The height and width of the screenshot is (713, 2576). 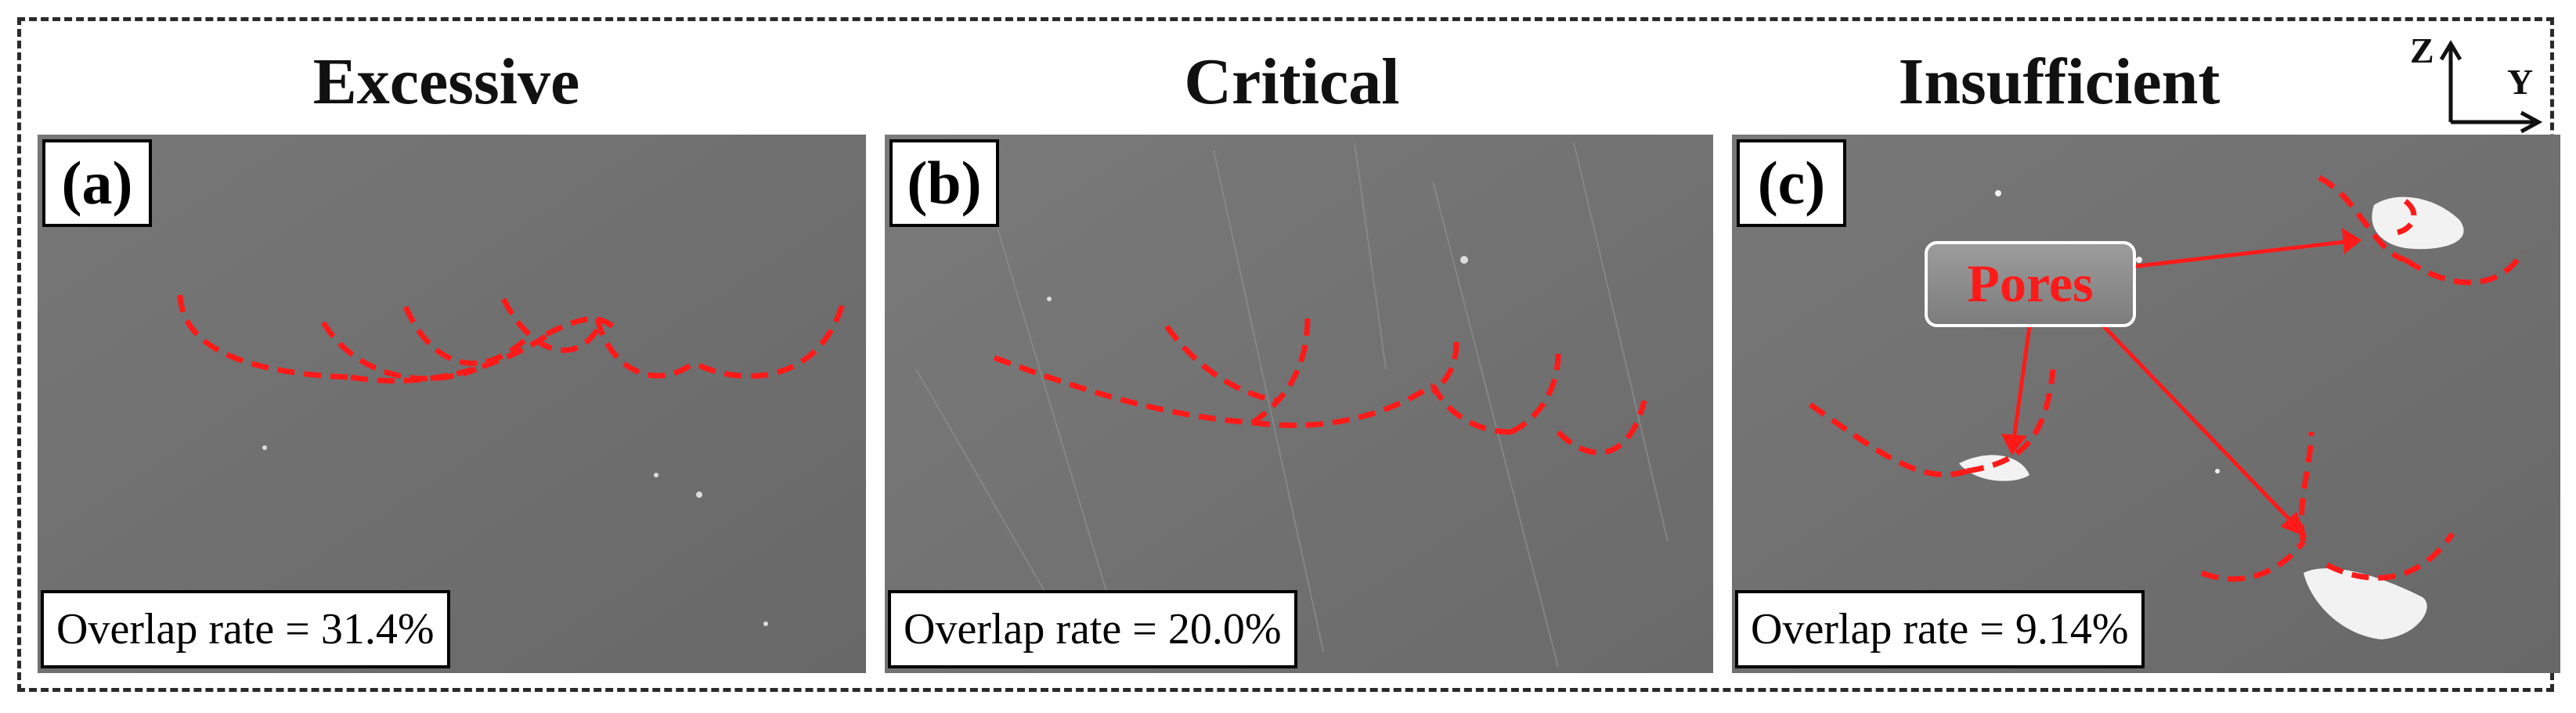 I want to click on coordinate-axes: Z Y, so click(x=2474, y=84).